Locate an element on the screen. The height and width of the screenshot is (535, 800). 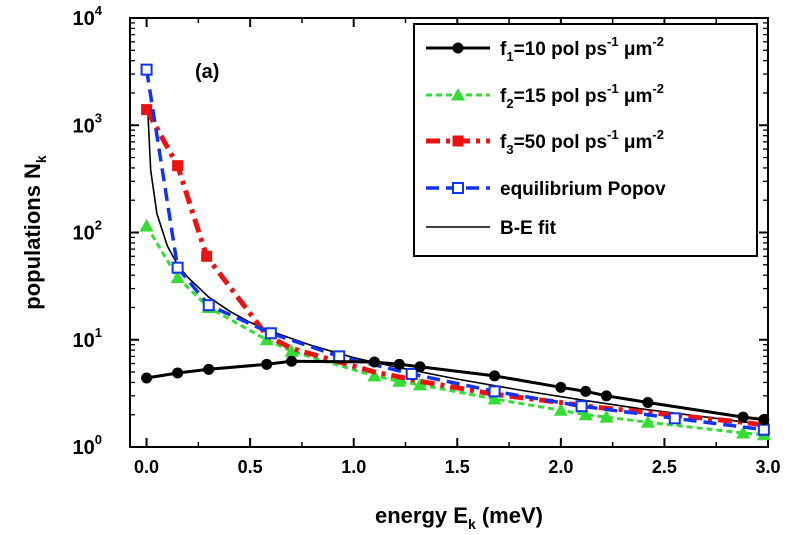
y-tick-label: 10¹ is located at coordinates (87, 338).